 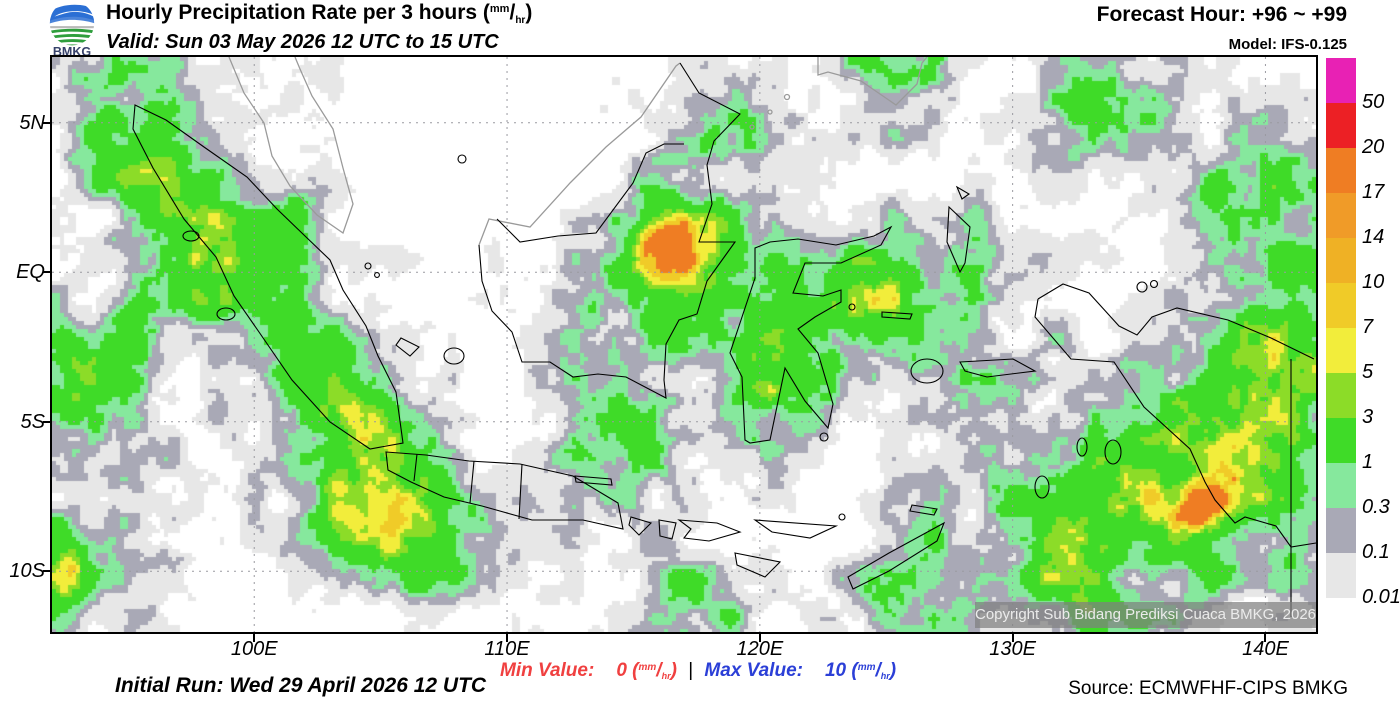 What do you see at coordinates (72, 51) in the screenshot?
I see `bmkg-logo-text: BMKG` at bounding box center [72, 51].